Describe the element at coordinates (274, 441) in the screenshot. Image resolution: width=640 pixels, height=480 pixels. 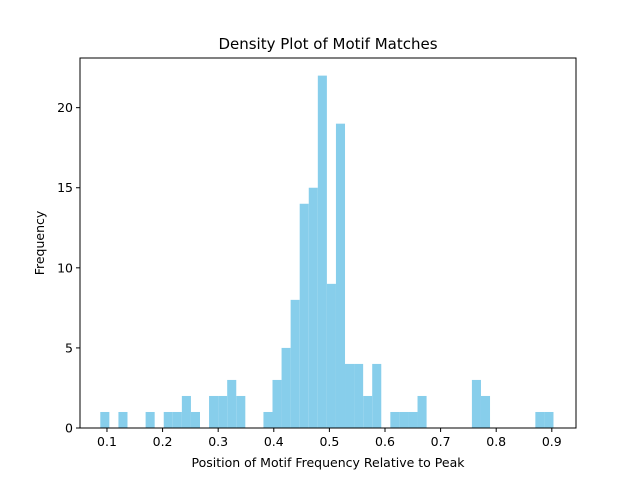
I see `x-tick-label: 0.4` at that location.